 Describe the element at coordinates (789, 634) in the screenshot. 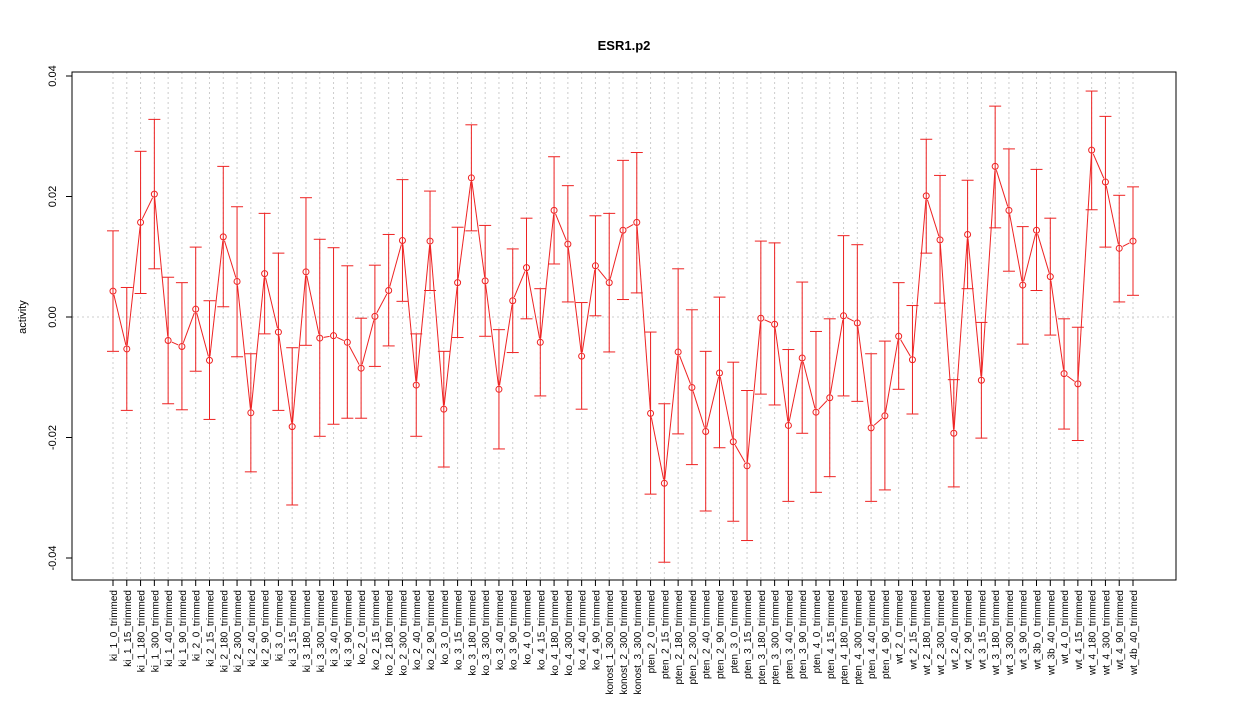

I see `x-tick-label: pten_3_40_trimmed` at that location.